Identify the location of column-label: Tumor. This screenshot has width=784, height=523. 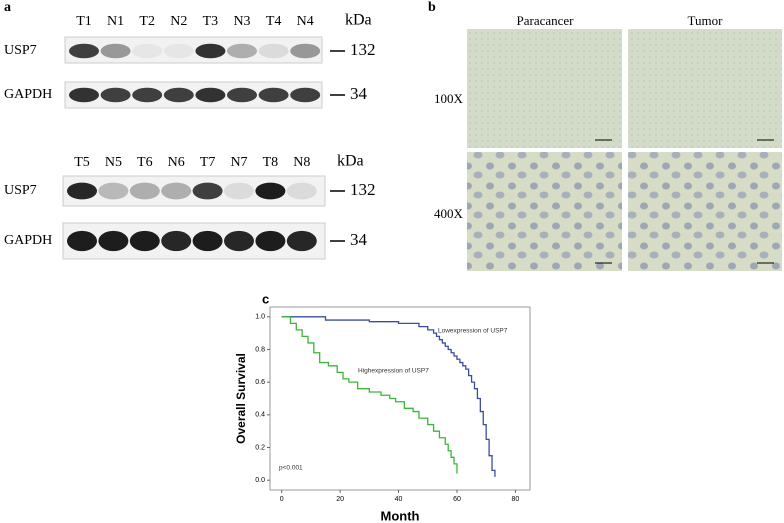
(706, 20).